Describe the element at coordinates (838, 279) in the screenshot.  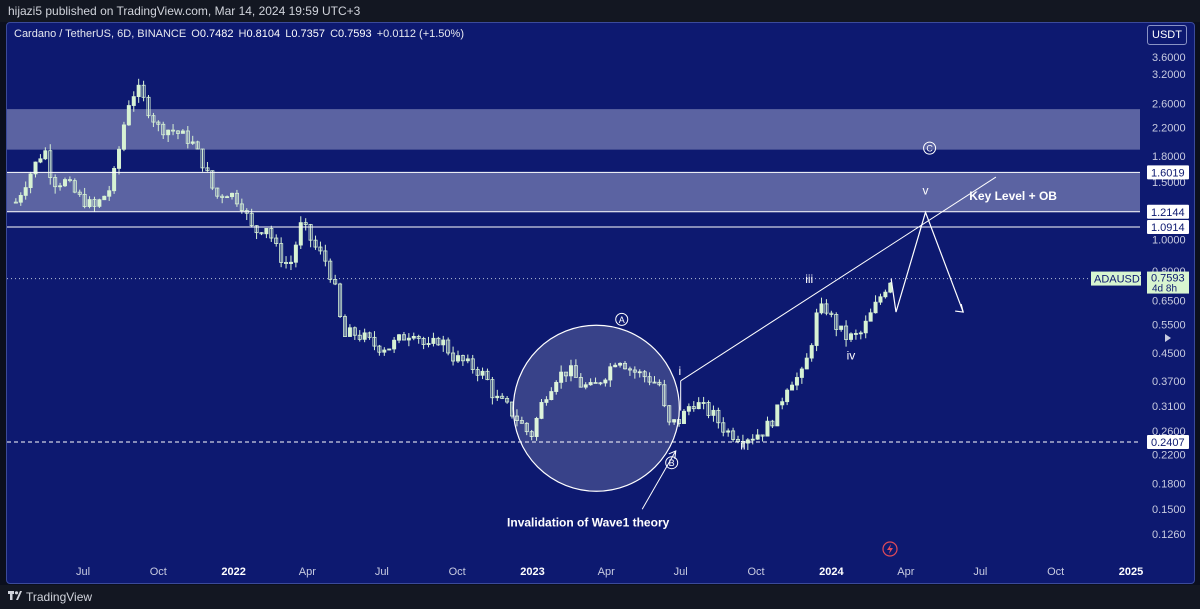
I see `trendline` at that location.